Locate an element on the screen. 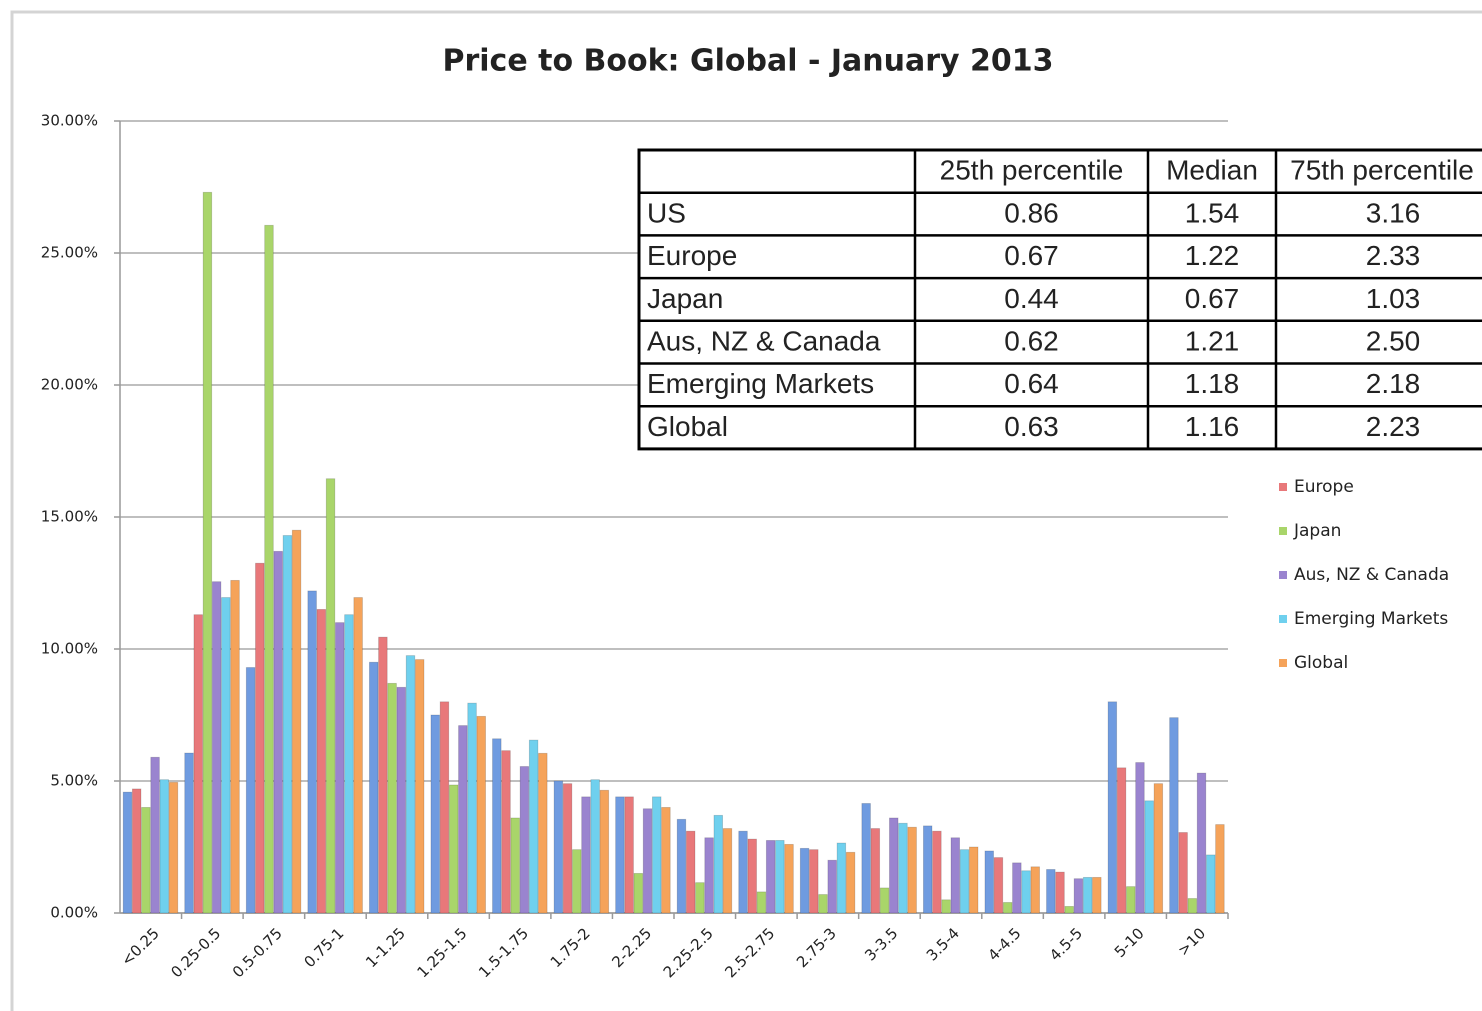 The height and width of the screenshot is (1011, 1482). table-row-label: Europe is located at coordinates (692, 255).